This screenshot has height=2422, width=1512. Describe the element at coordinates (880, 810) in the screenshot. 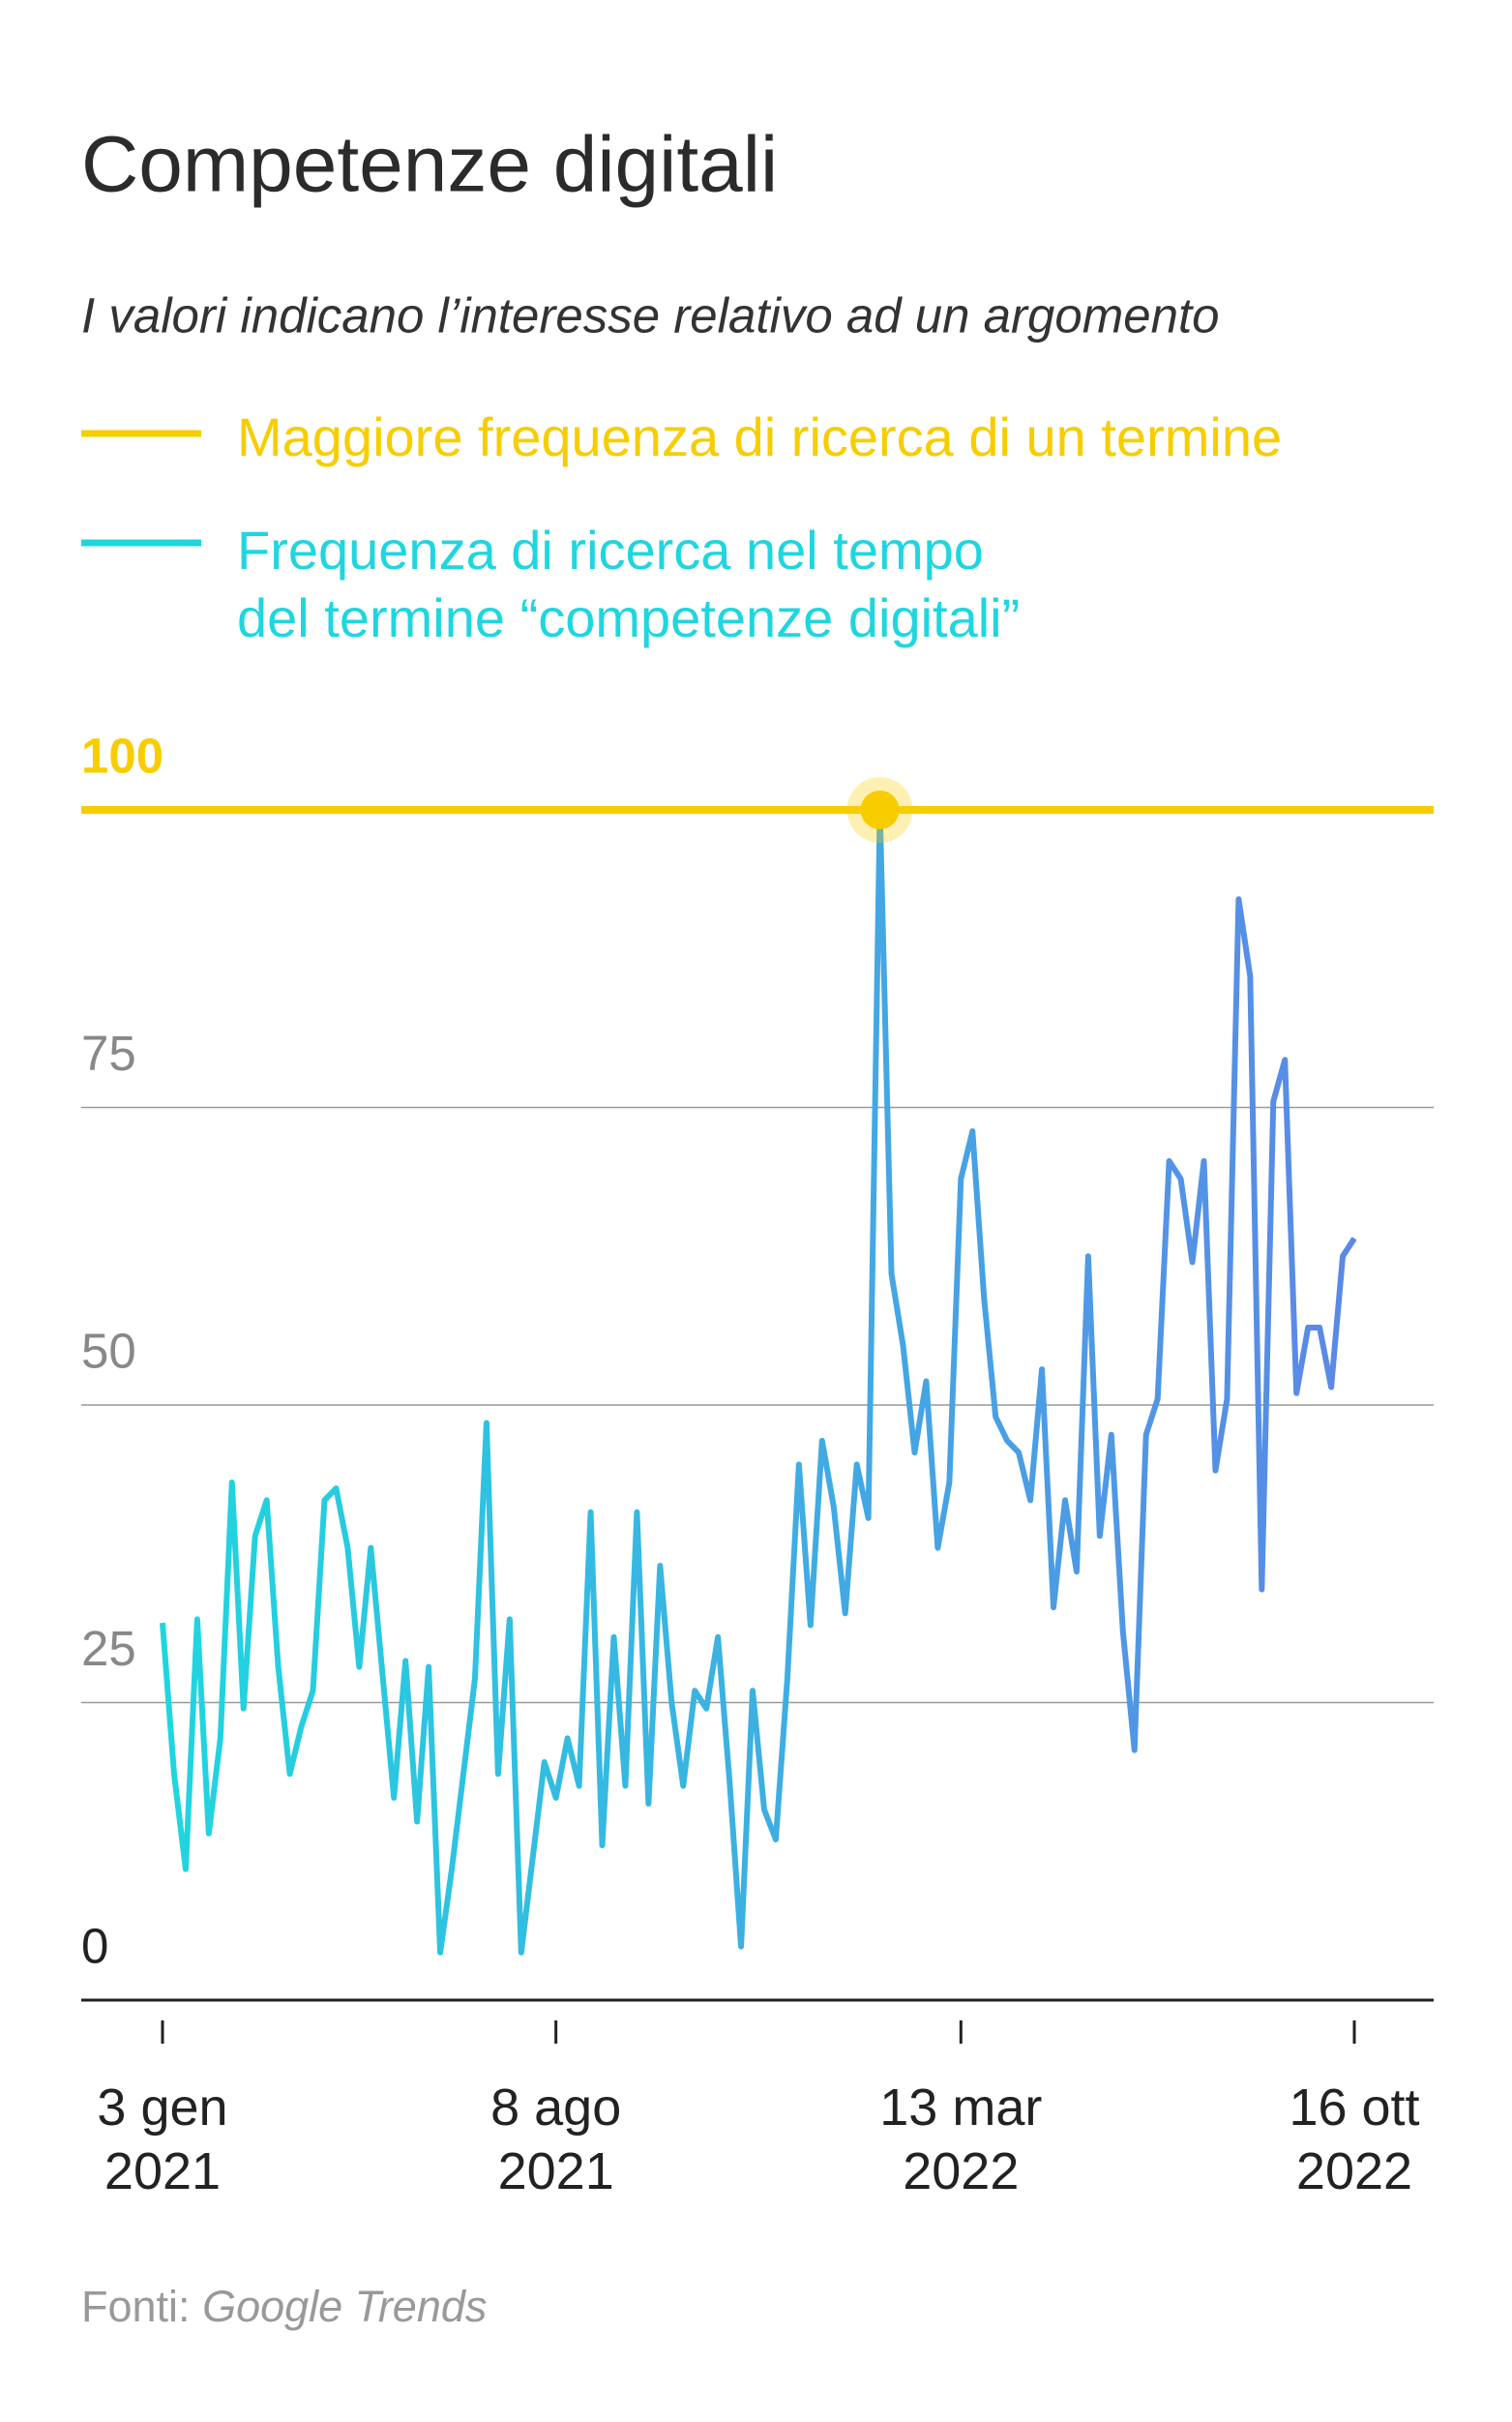

I see `peak-dot` at that location.